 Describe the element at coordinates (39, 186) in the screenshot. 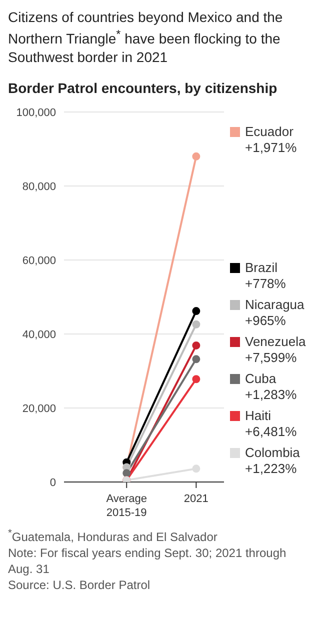

I see `y-tick-label: 80,000` at that location.